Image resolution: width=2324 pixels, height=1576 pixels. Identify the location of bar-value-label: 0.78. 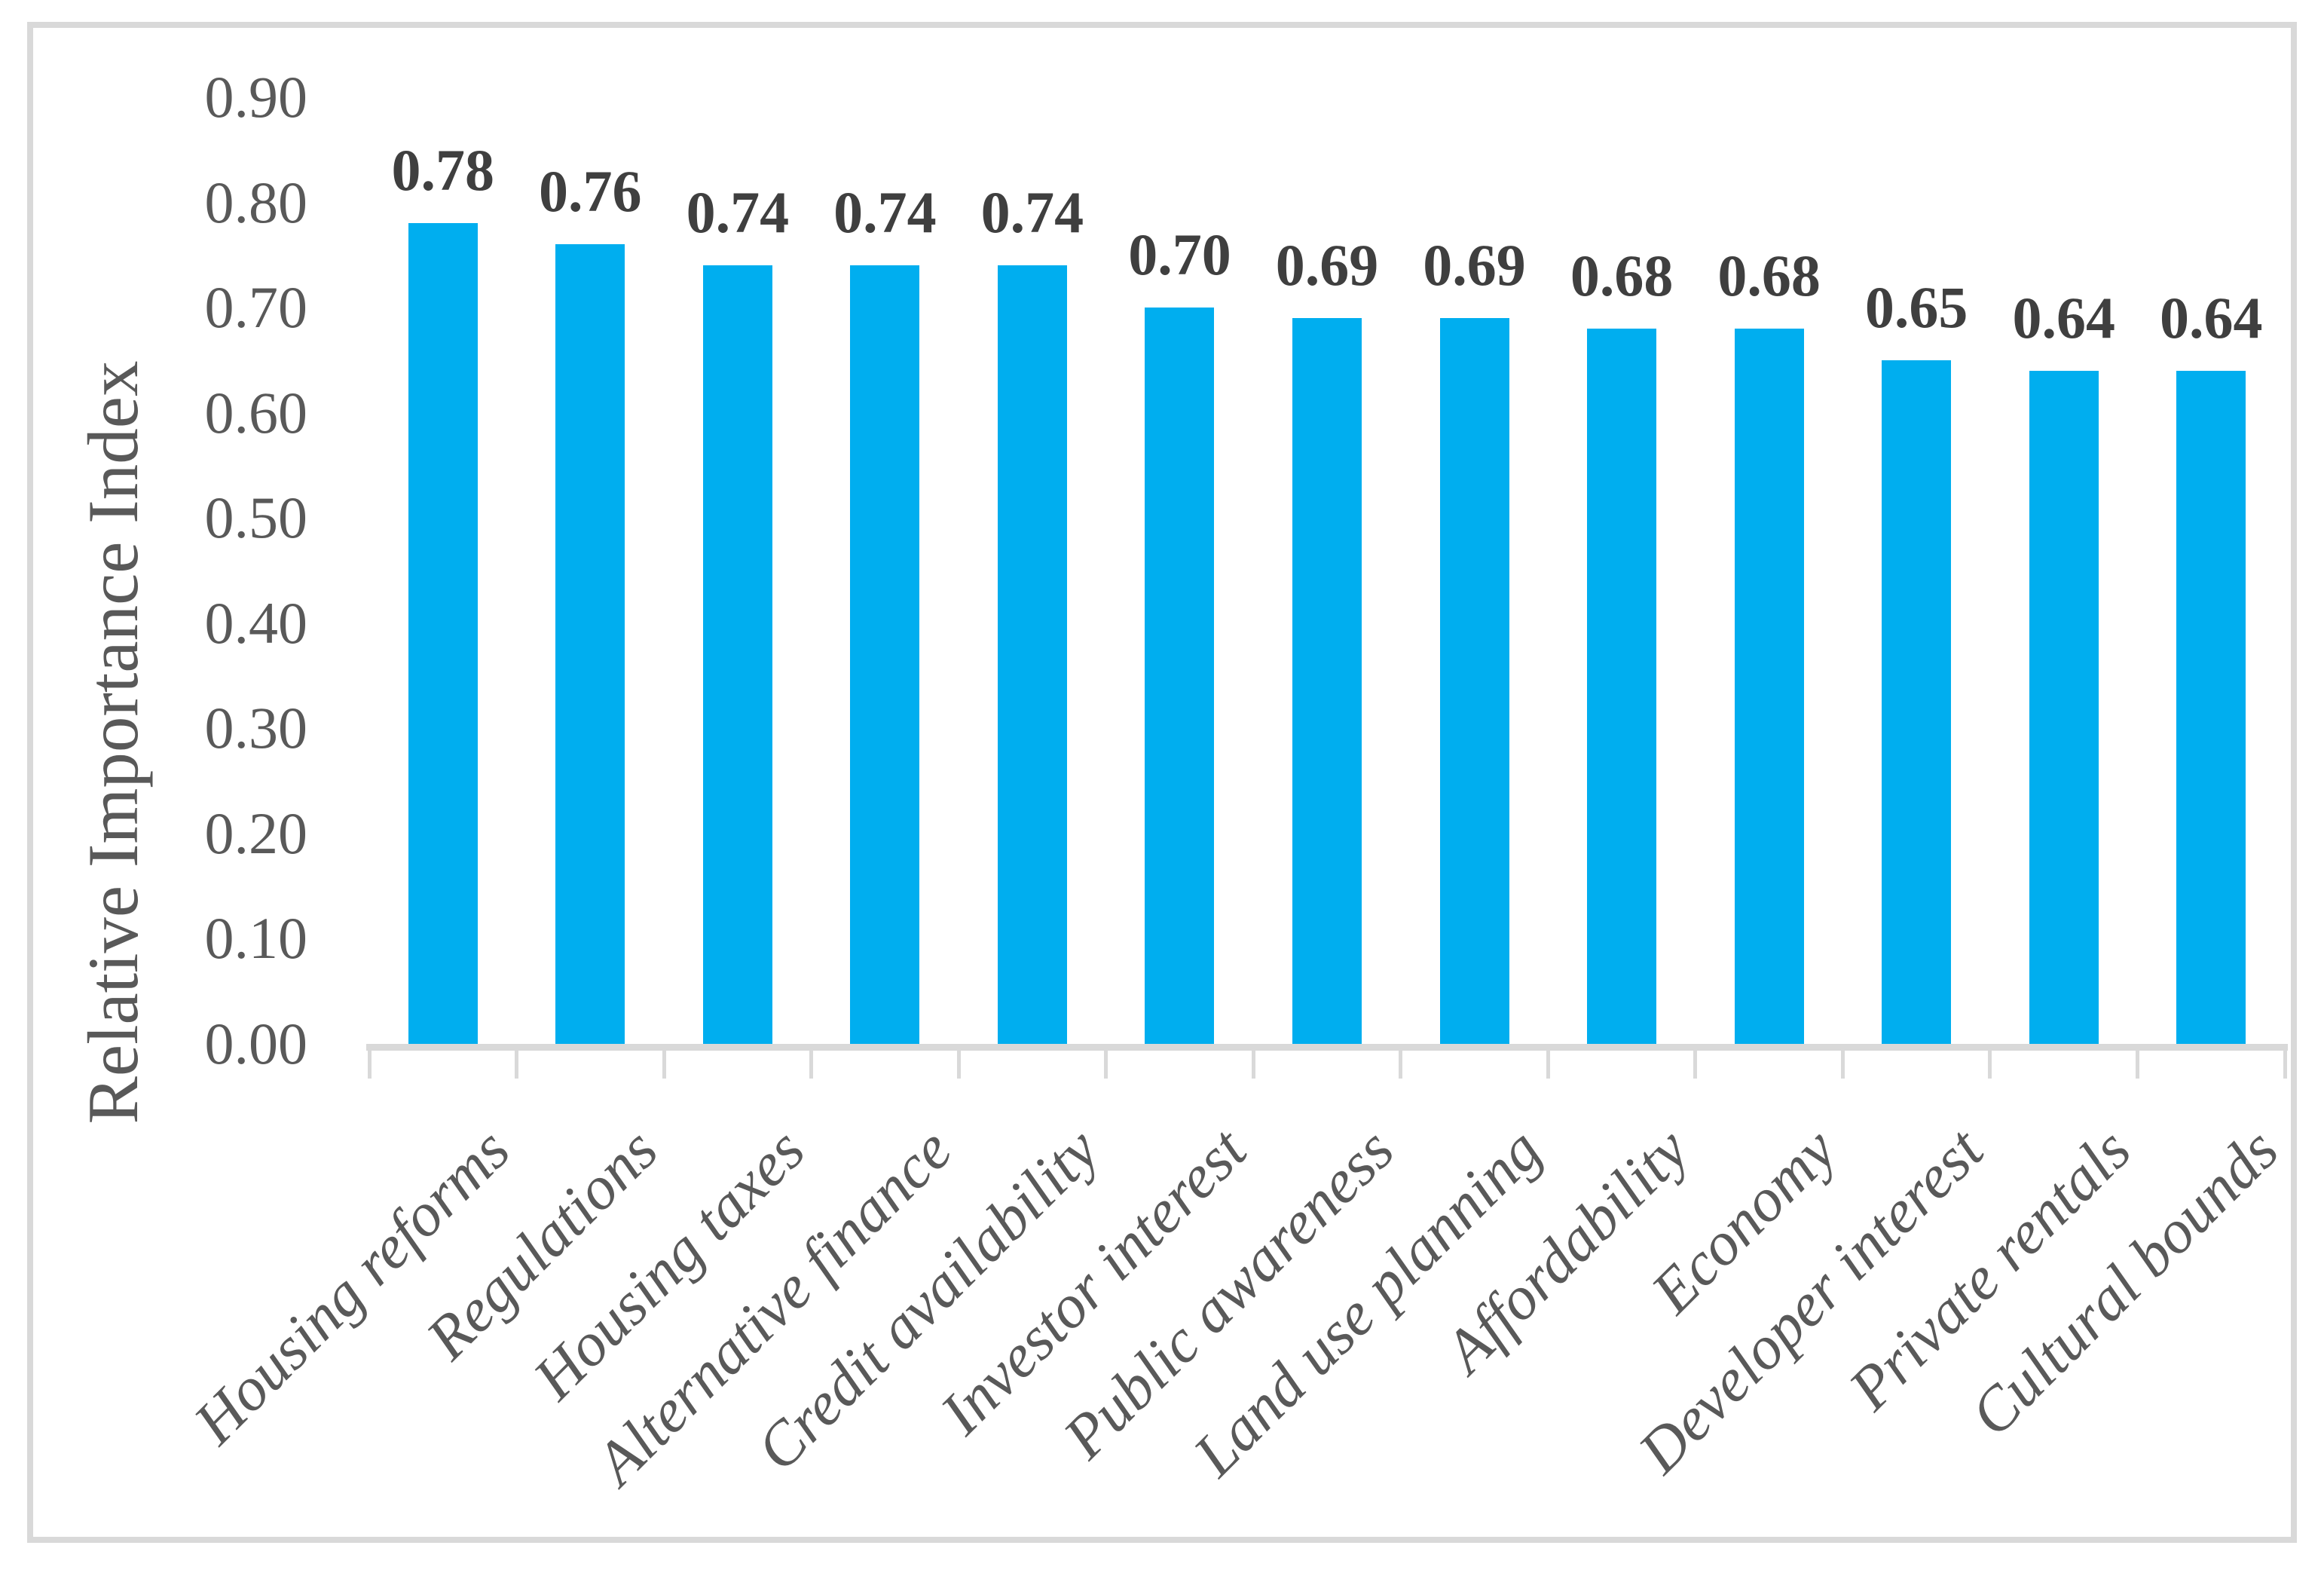
(443, 170).